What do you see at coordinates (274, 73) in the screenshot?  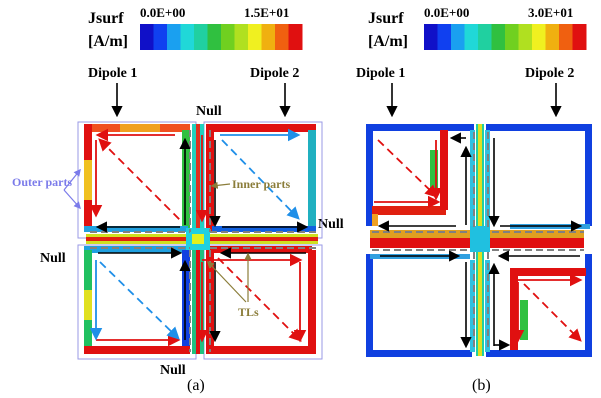 I see `dipole2-label-a: Dipole 2` at bounding box center [274, 73].